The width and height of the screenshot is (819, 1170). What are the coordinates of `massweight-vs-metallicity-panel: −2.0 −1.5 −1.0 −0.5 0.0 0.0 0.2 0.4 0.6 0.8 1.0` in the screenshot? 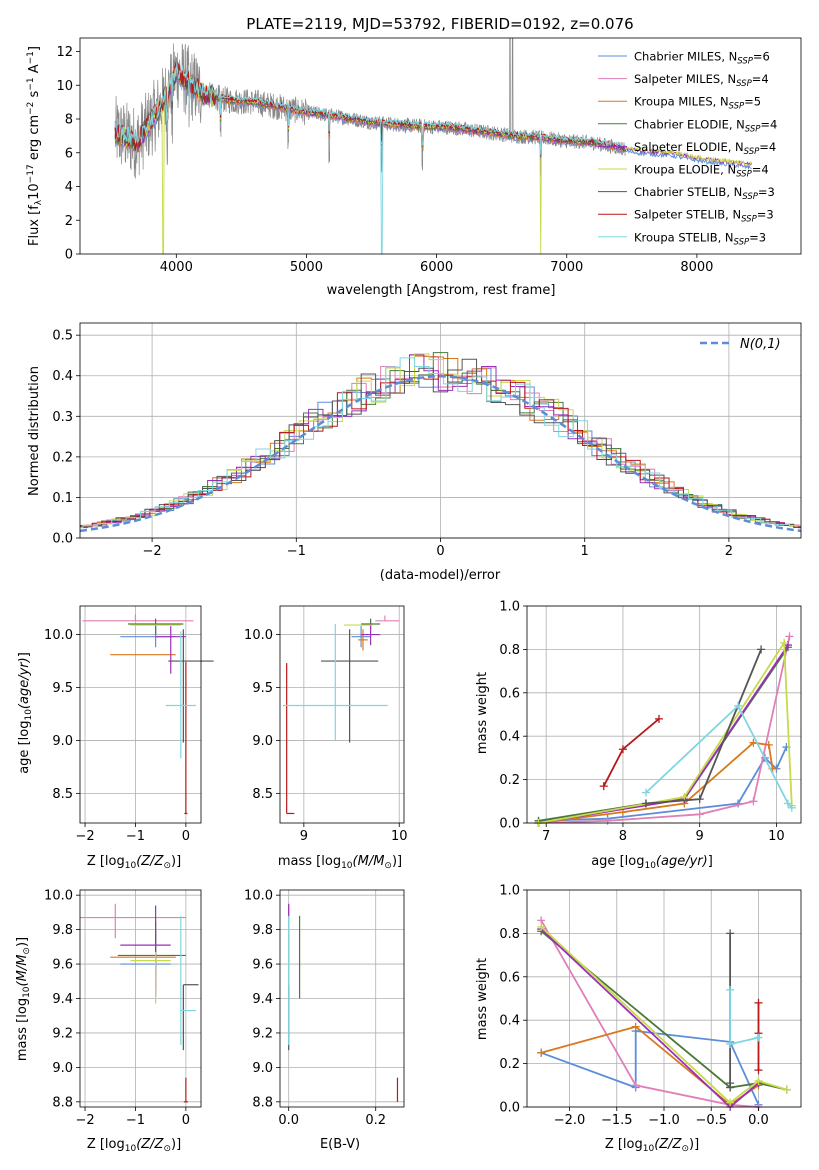 It's located at (650, 1006).